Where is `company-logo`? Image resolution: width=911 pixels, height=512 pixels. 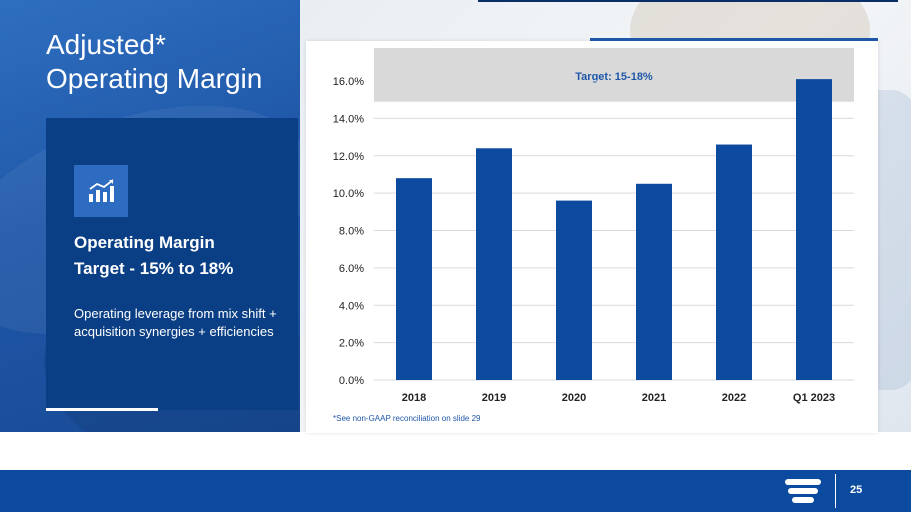 company-logo is located at coordinates (803, 491).